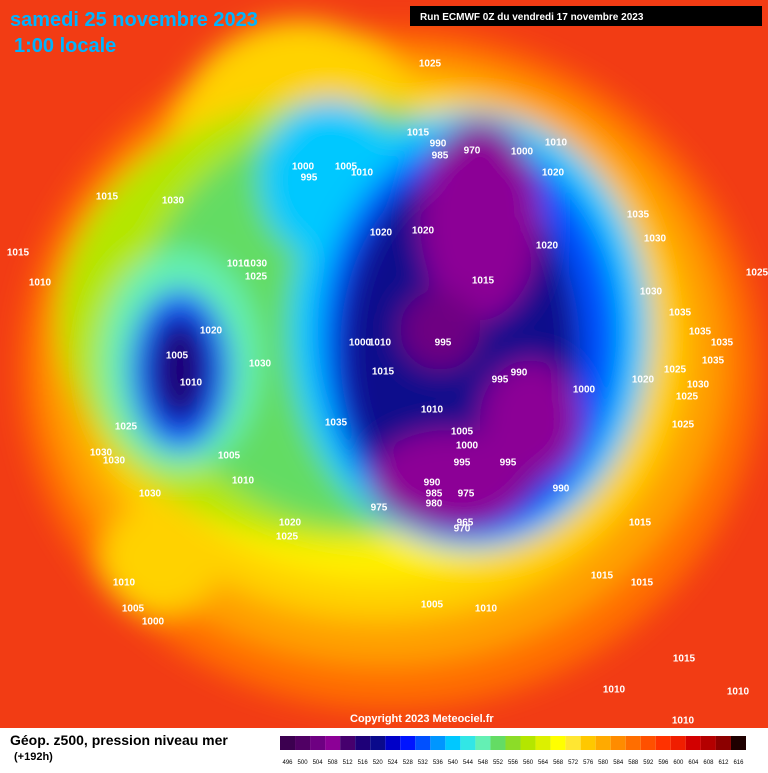 Image resolution: width=768 pixels, height=773 pixels. What do you see at coordinates (333, 763) in the screenshot?
I see `colorbar-label: 508` at bounding box center [333, 763].